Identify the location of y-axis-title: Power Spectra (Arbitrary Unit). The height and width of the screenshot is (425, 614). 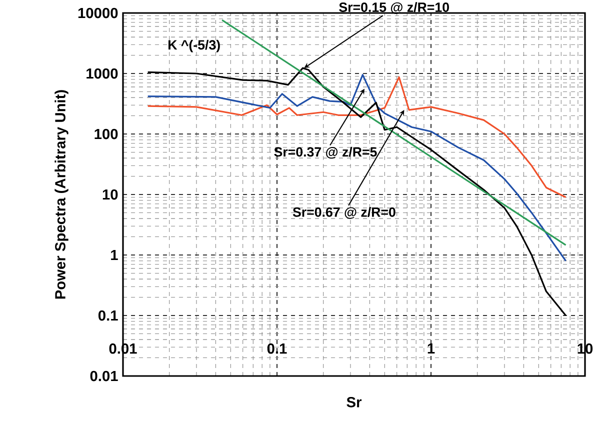
(61, 194).